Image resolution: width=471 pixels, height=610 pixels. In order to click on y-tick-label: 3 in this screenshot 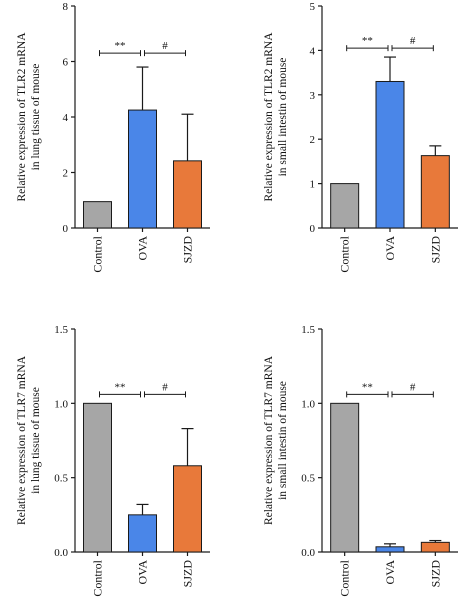, I will do `click(313, 96)`.